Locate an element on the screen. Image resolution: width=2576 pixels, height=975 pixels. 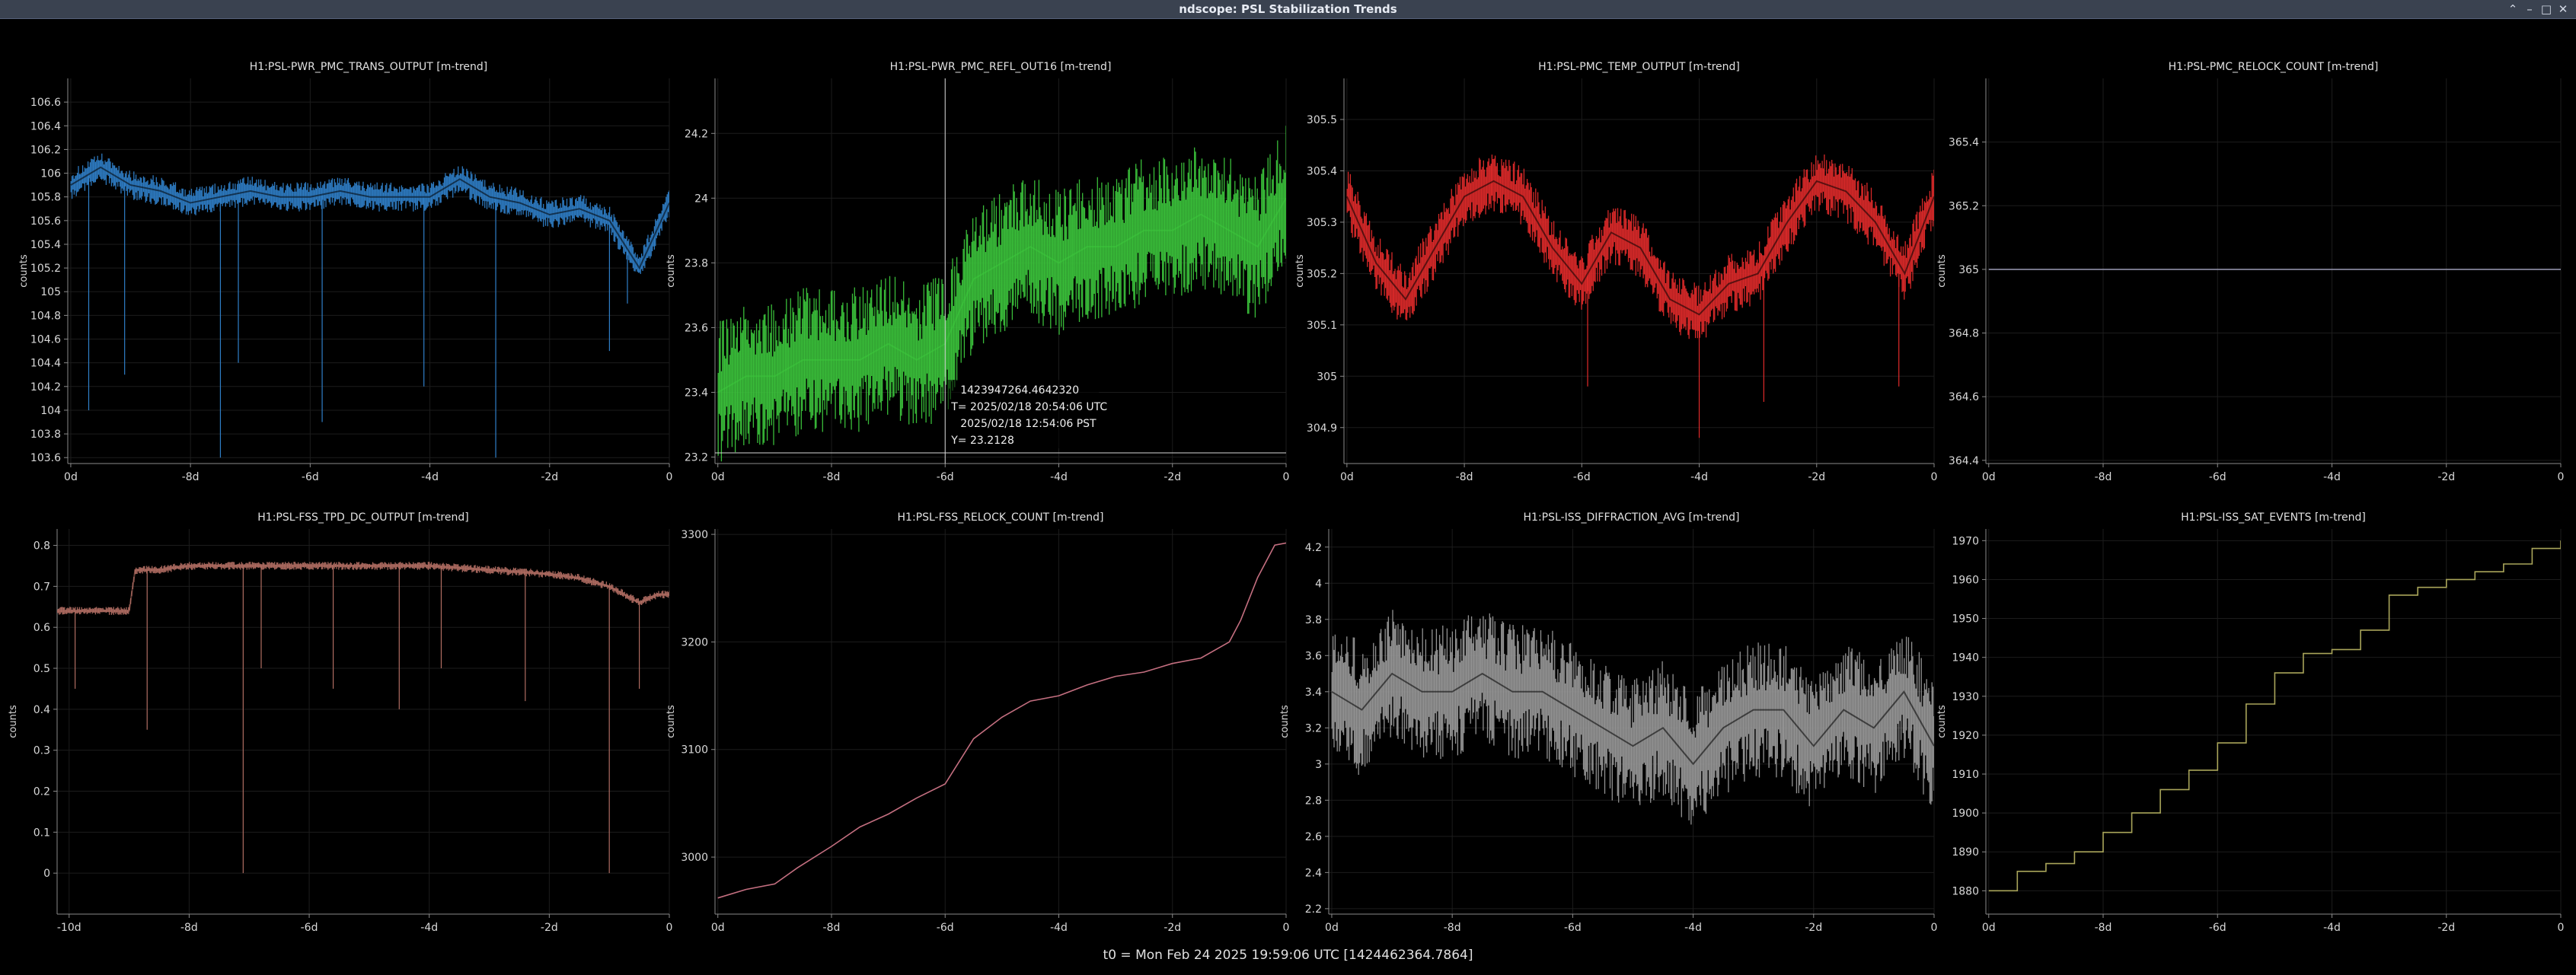
y-tick-label: 3.4 is located at coordinates (1313, 693).